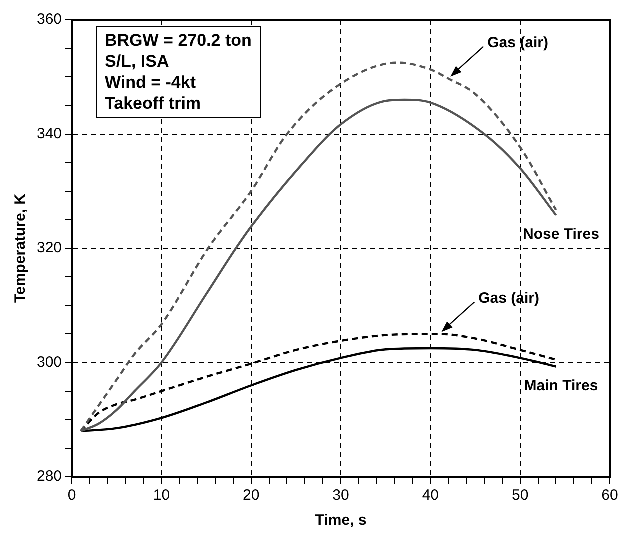 The width and height of the screenshot is (630, 542). Describe the element at coordinates (49, 477) in the screenshot. I see `y-tick-label: 280` at that location.